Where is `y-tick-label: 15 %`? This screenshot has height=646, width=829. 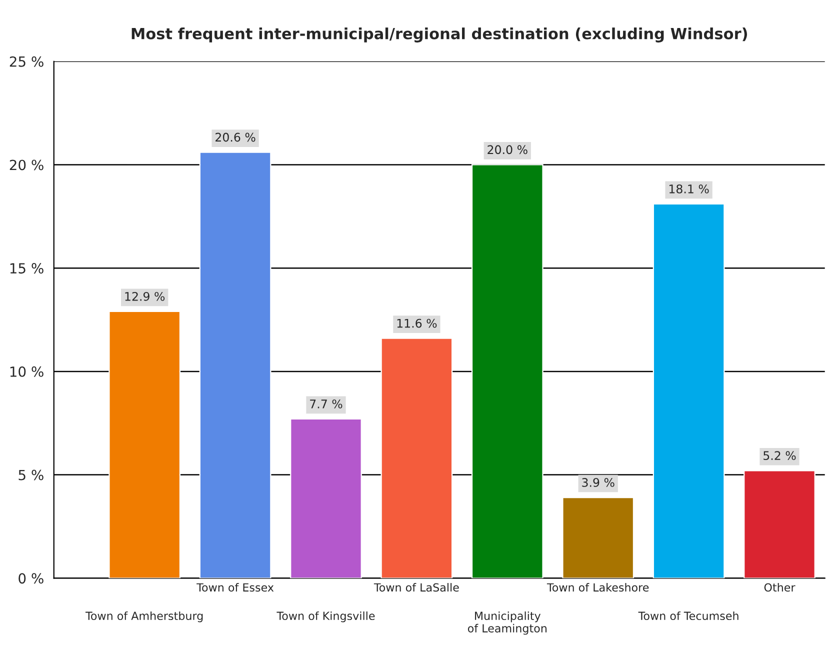
y-tick-label: 15 % is located at coordinates (27, 268).